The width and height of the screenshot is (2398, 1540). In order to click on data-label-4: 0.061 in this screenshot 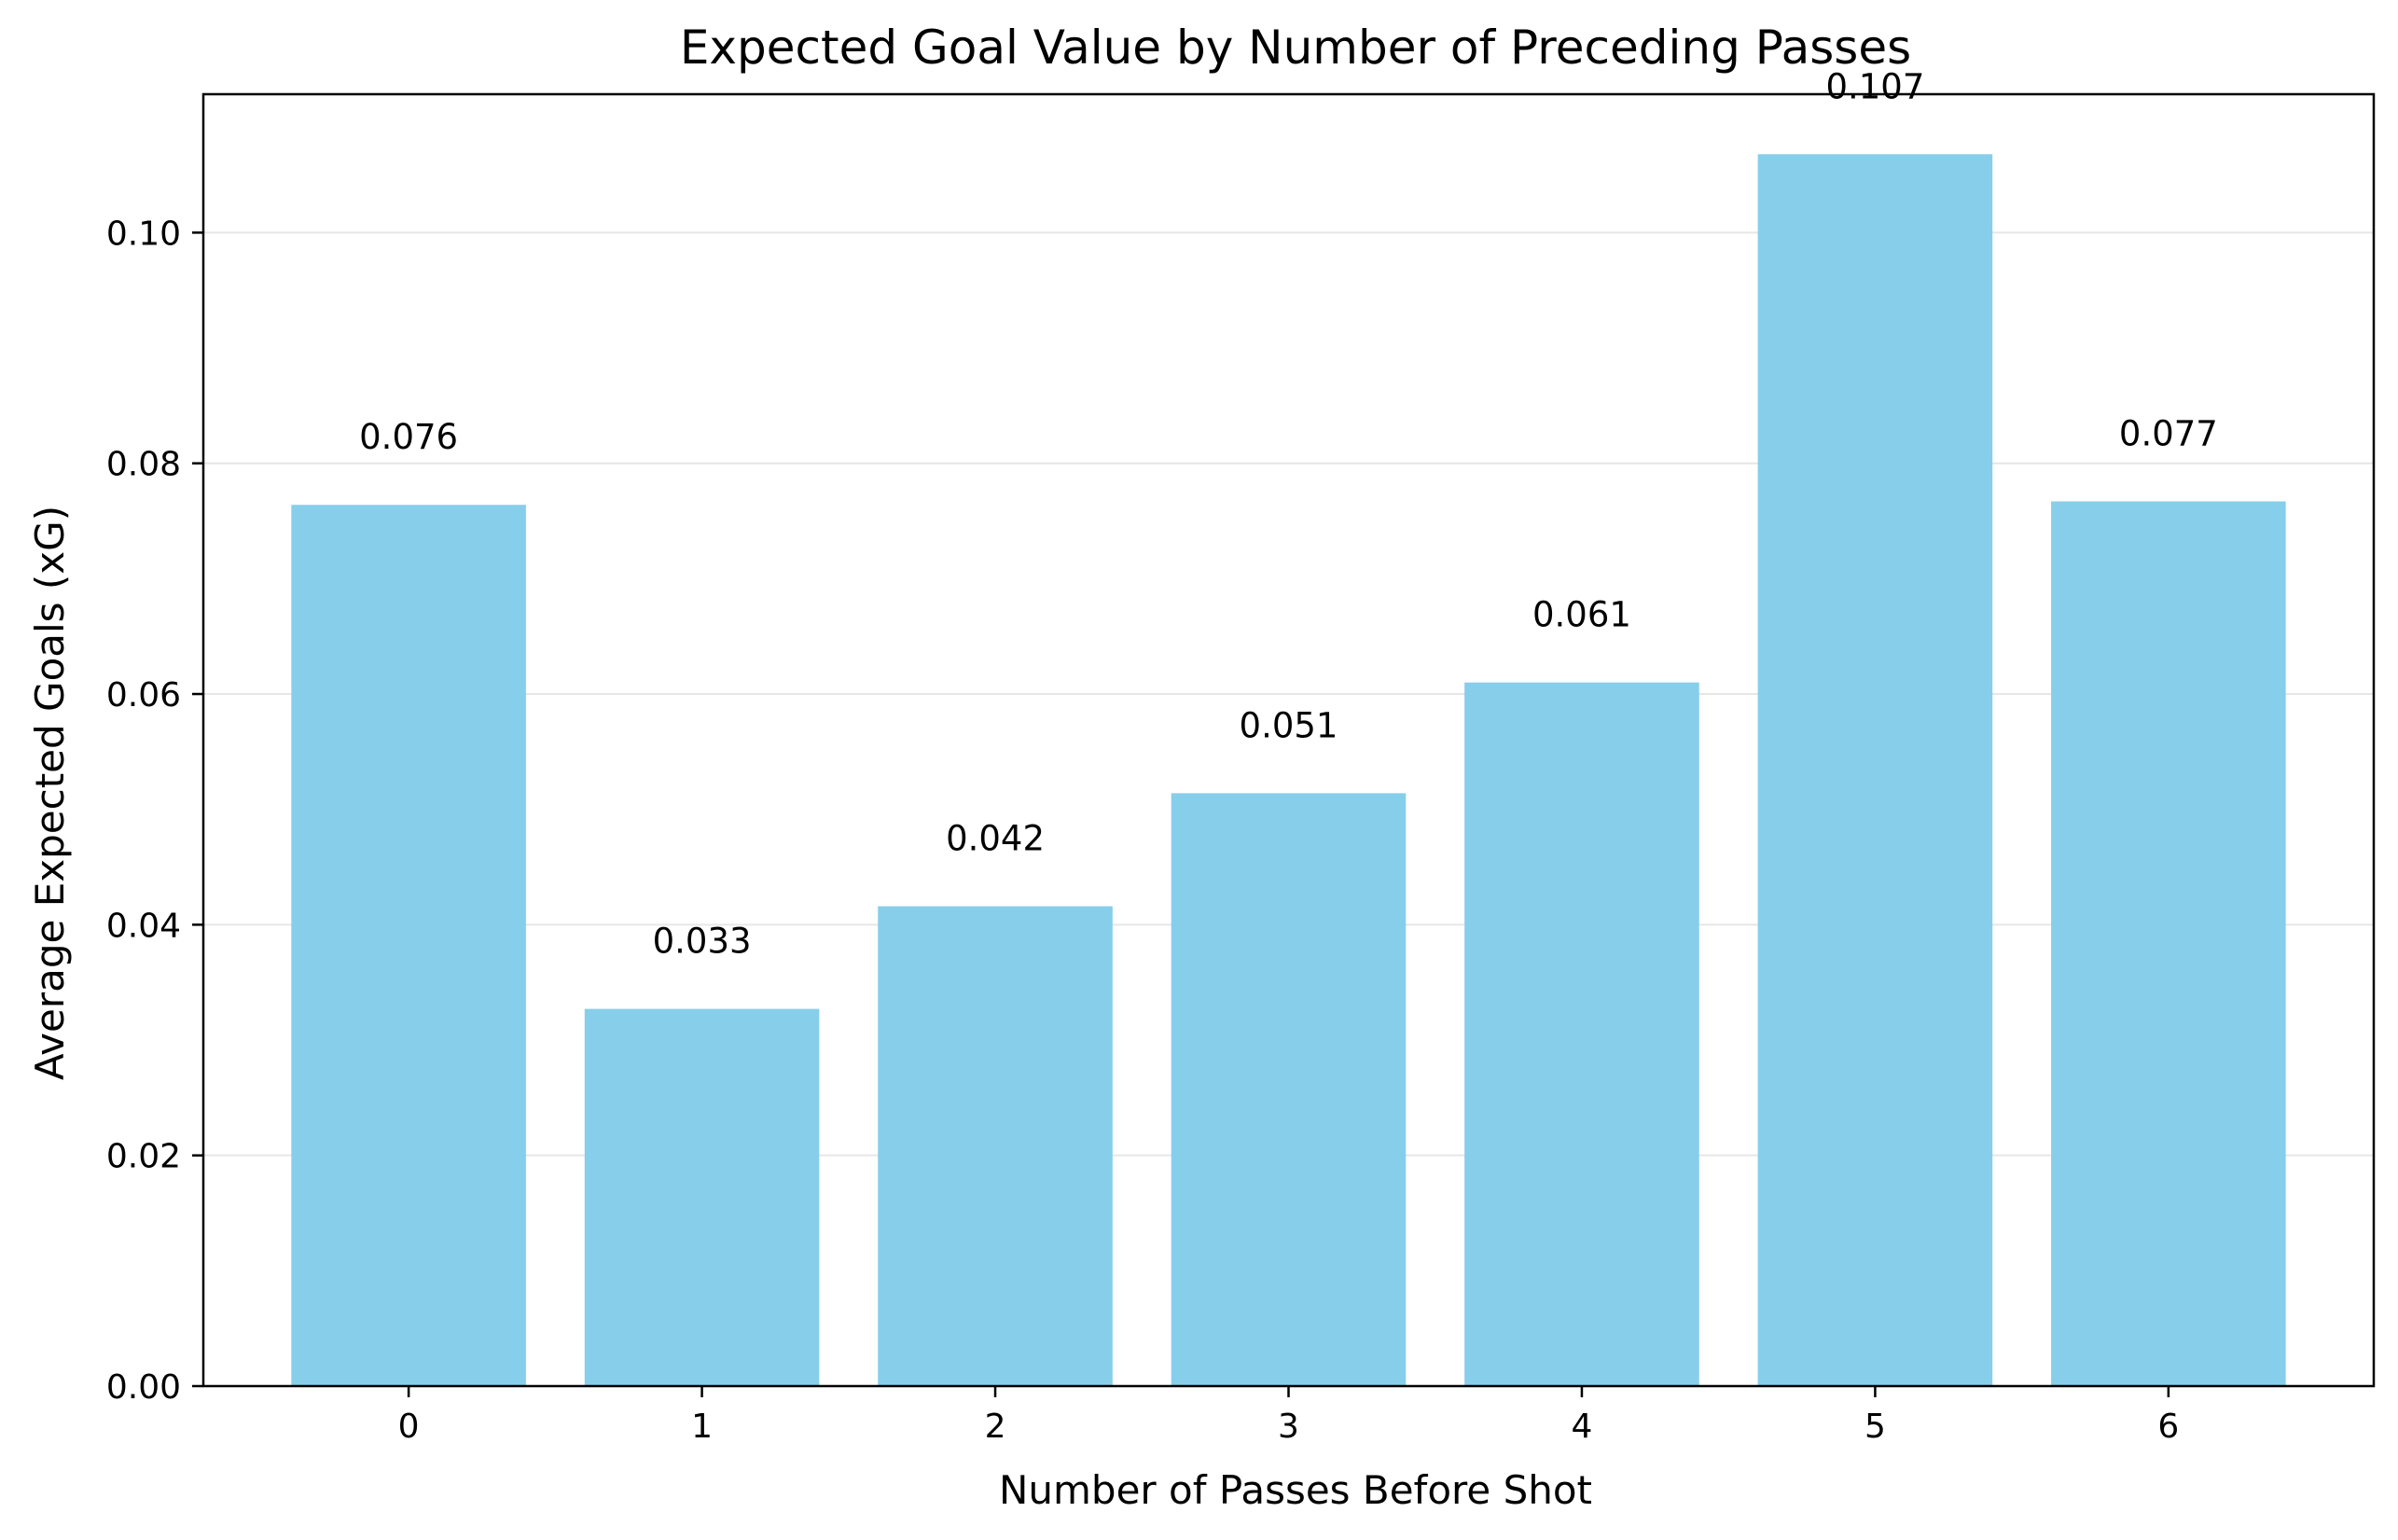, I will do `click(1581, 615)`.